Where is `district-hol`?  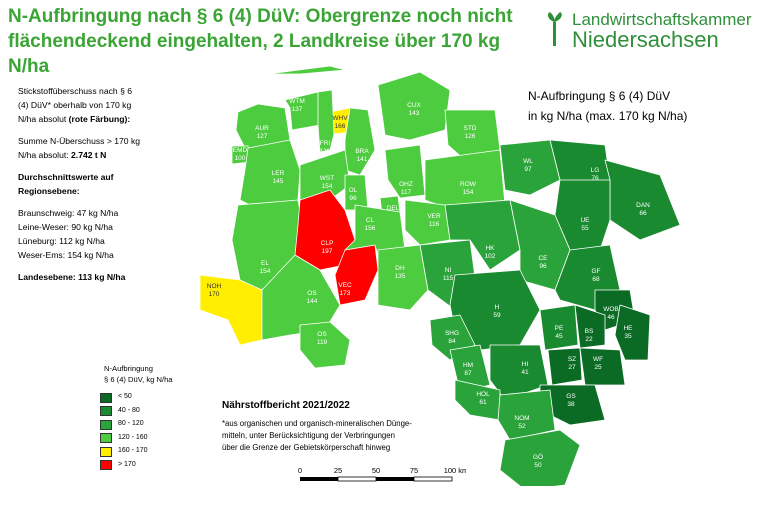
district-hol is located at coordinates (477, 400).